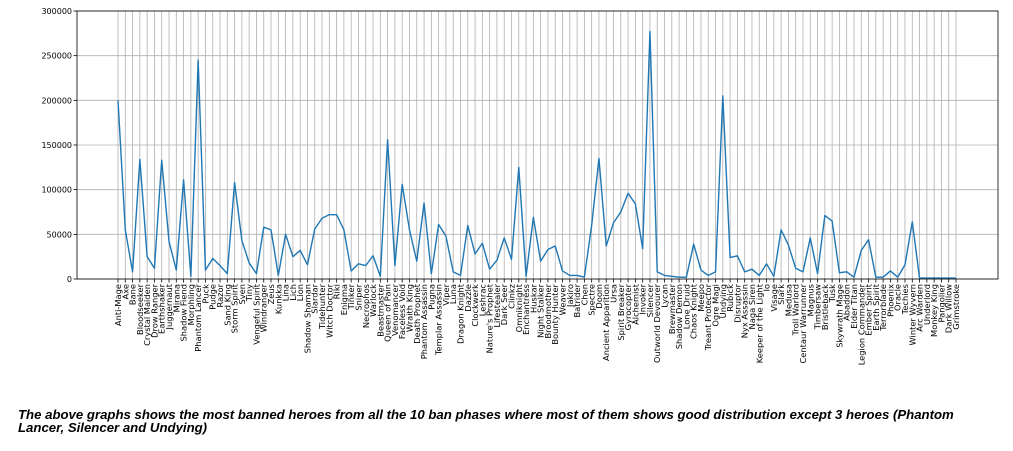  Describe the element at coordinates (286, 292) in the screenshot. I see `x-tick-label: Lina` at that location.